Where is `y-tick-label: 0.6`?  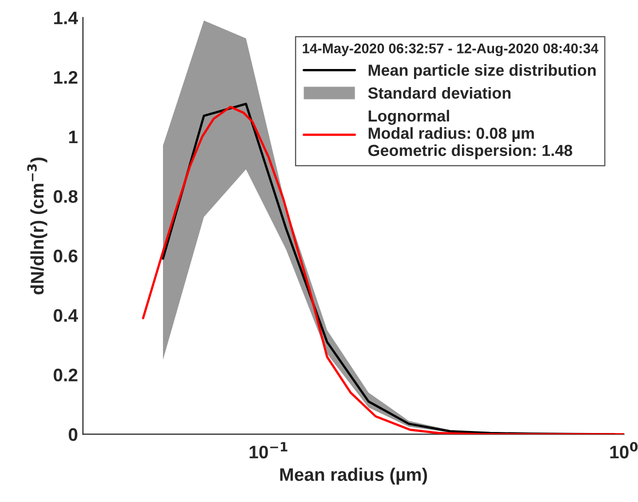
y-tick-label: 0.6 is located at coordinates (66, 256).